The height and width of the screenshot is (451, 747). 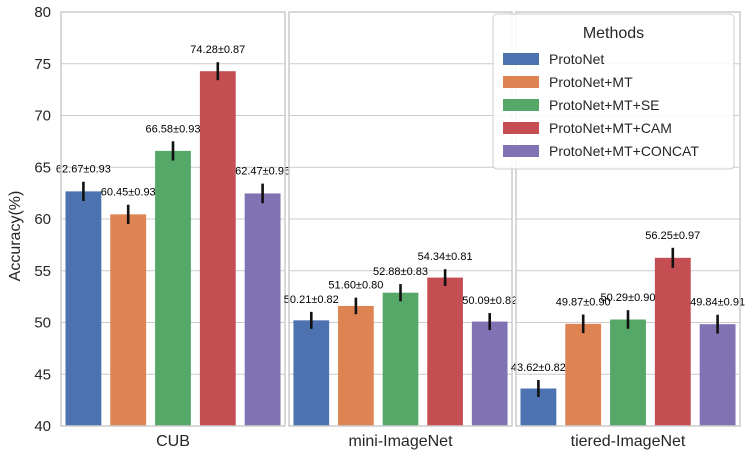 I want to click on legend-label: ProtoNet+MT+SE, so click(x=604, y=105).